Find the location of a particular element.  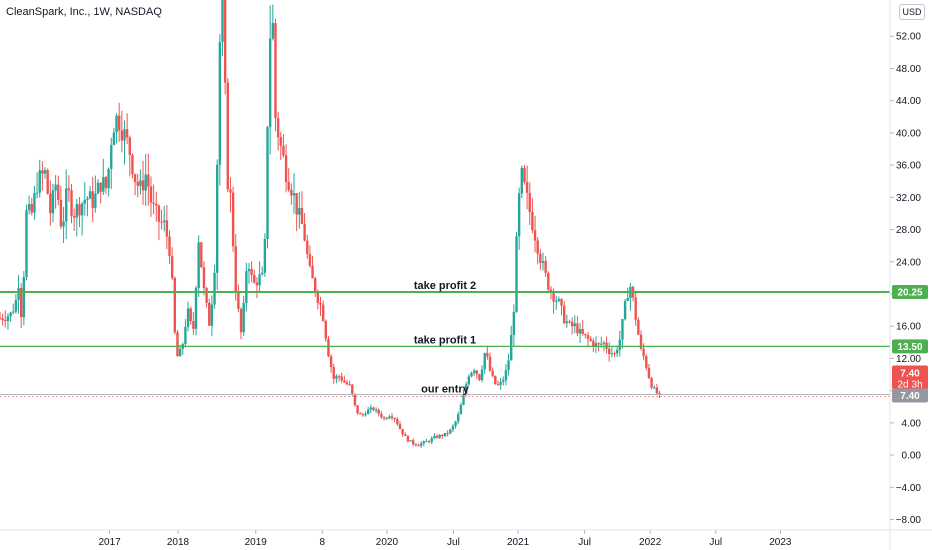

x-tick-label: Jul is located at coordinates (584, 542).